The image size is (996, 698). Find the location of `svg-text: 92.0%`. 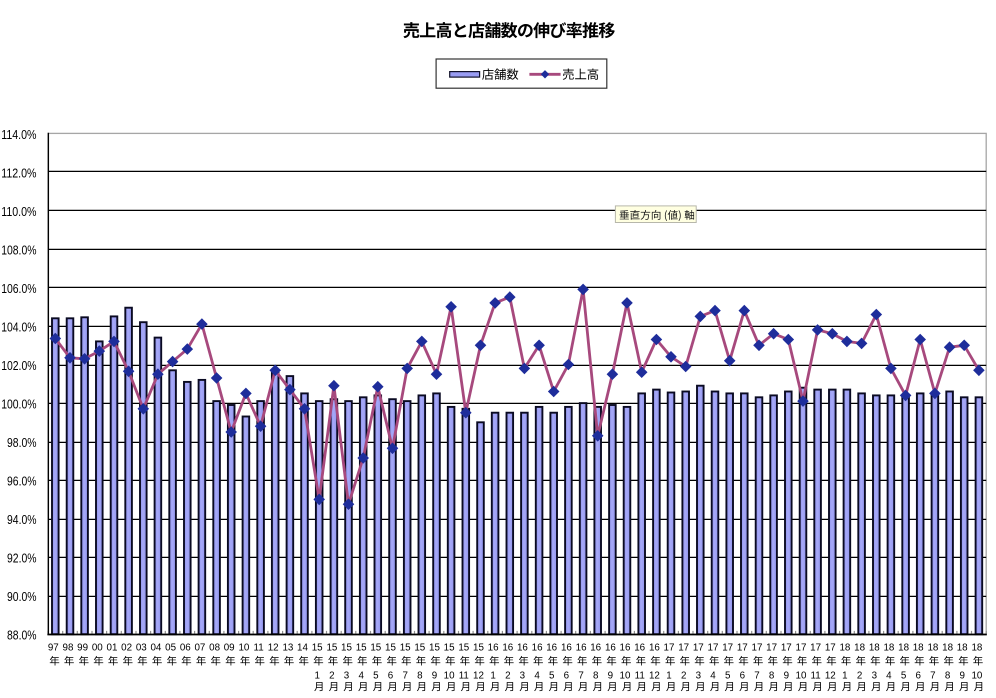

svg-text: 92.0% is located at coordinates (22, 558).